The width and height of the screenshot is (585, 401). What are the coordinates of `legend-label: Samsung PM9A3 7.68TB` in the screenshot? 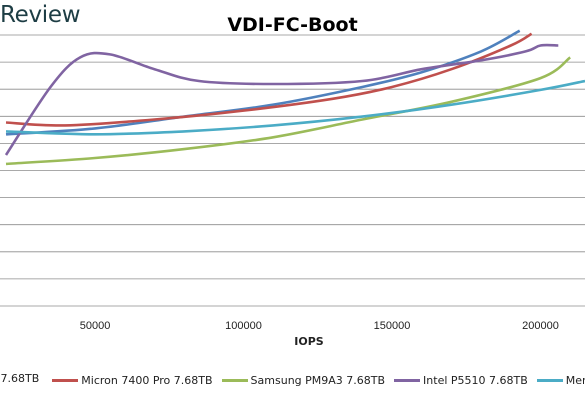 It's located at (318, 380).